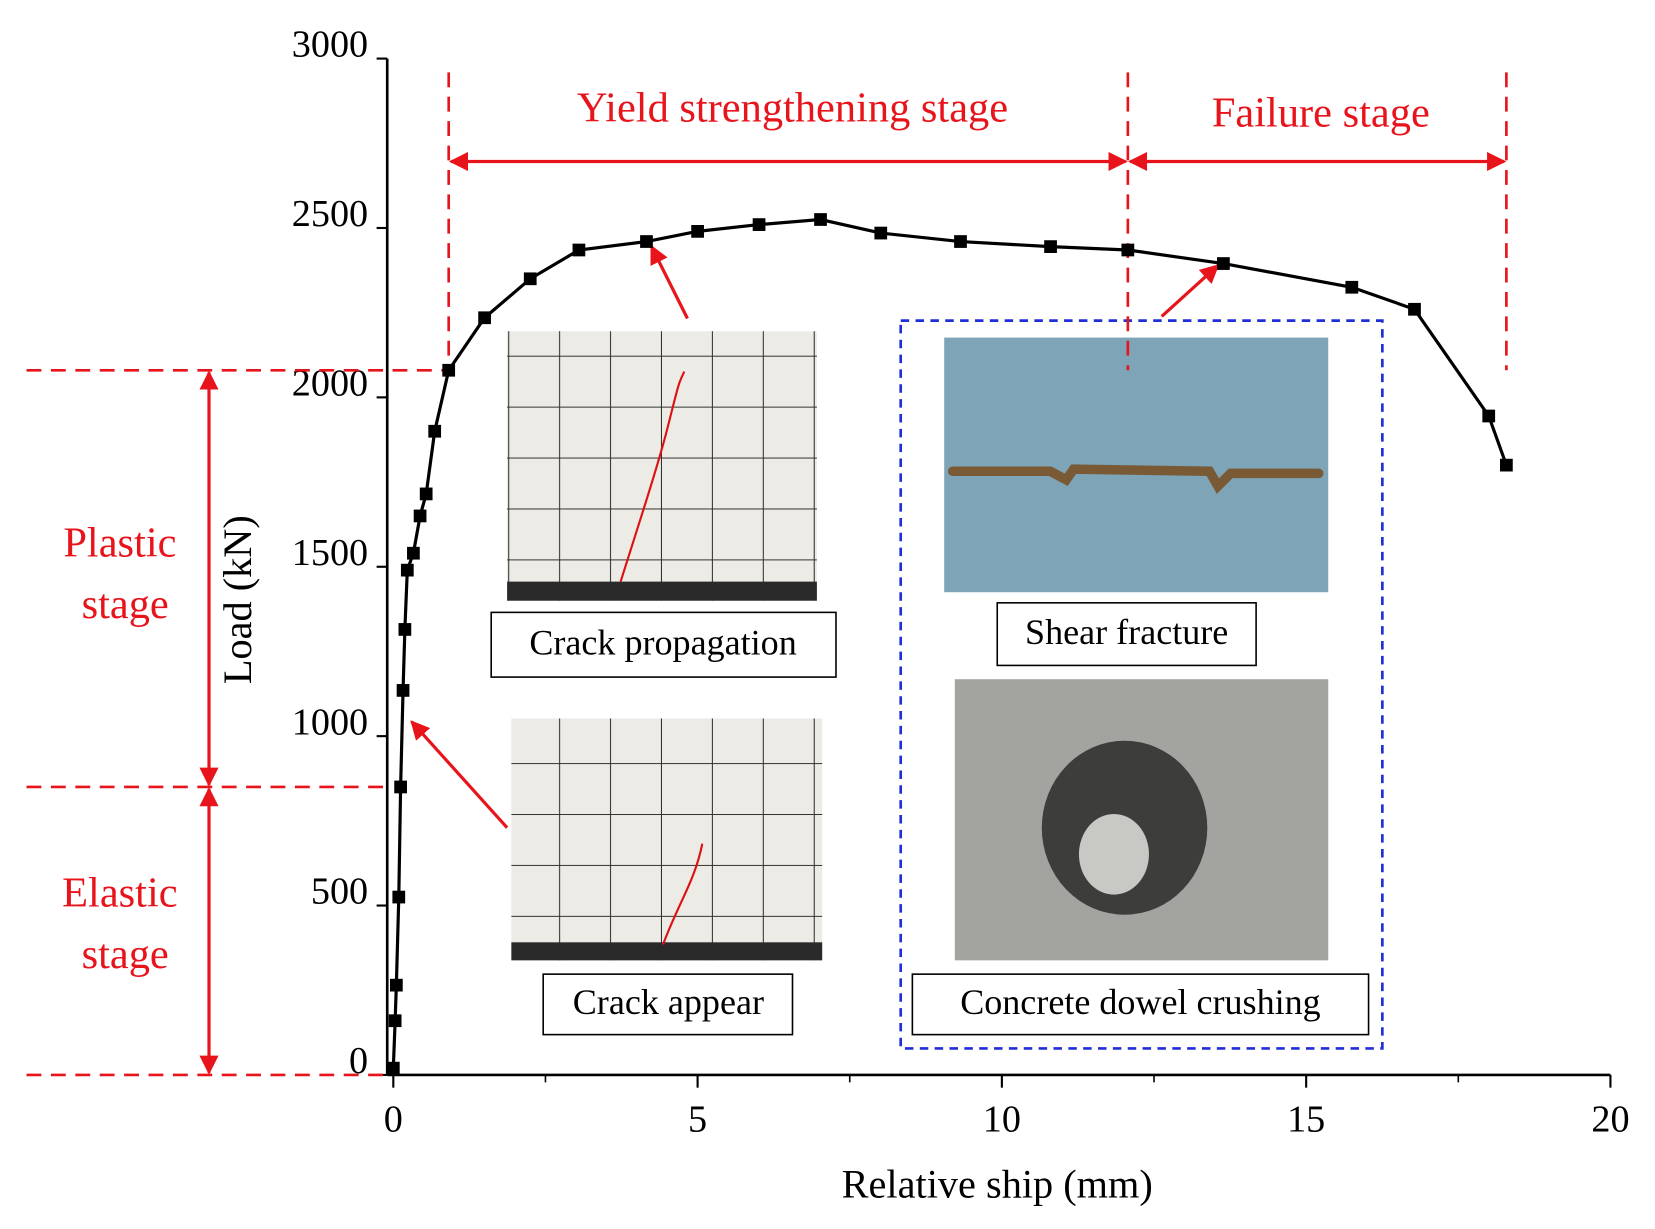 The height and width of the screenshot is (1229, 1655). What do you see at coordinates (237, 599) in the screenshot?
I see `y-axis-label: Load (kN)` at bounding box center [237, 599].